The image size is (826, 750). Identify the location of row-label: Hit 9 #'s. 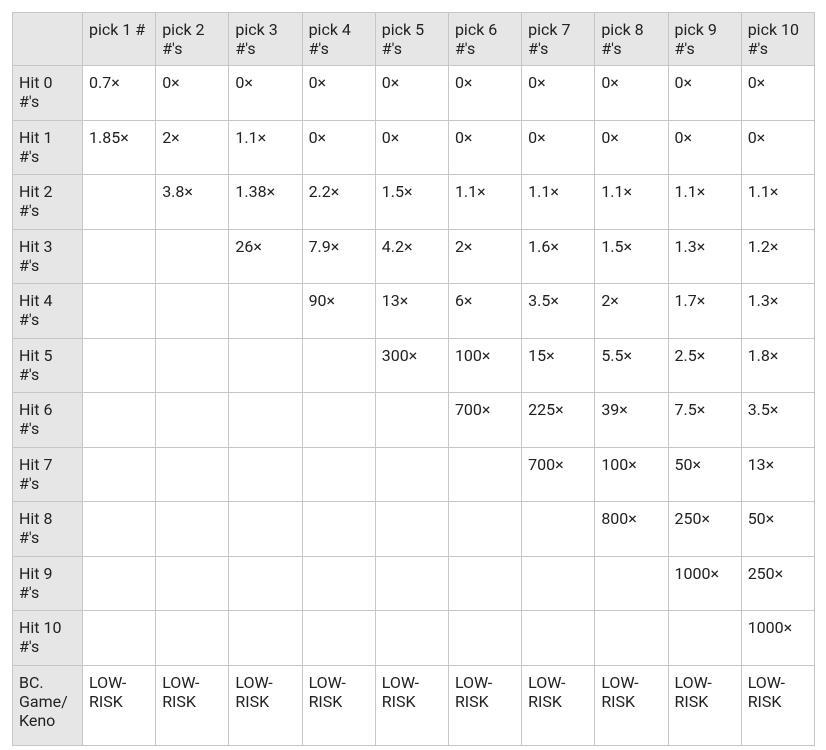
(47, 583).